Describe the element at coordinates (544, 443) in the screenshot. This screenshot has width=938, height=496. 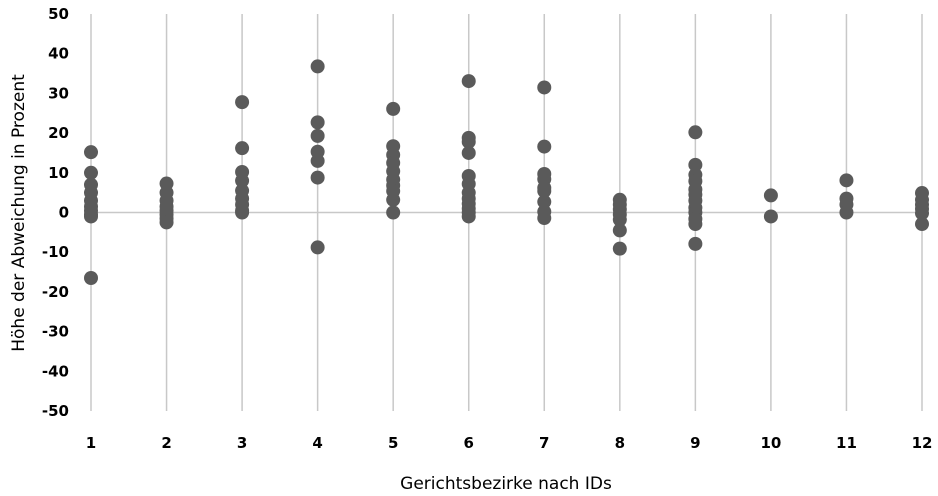
I see `x-tick-label: 7` at that location.